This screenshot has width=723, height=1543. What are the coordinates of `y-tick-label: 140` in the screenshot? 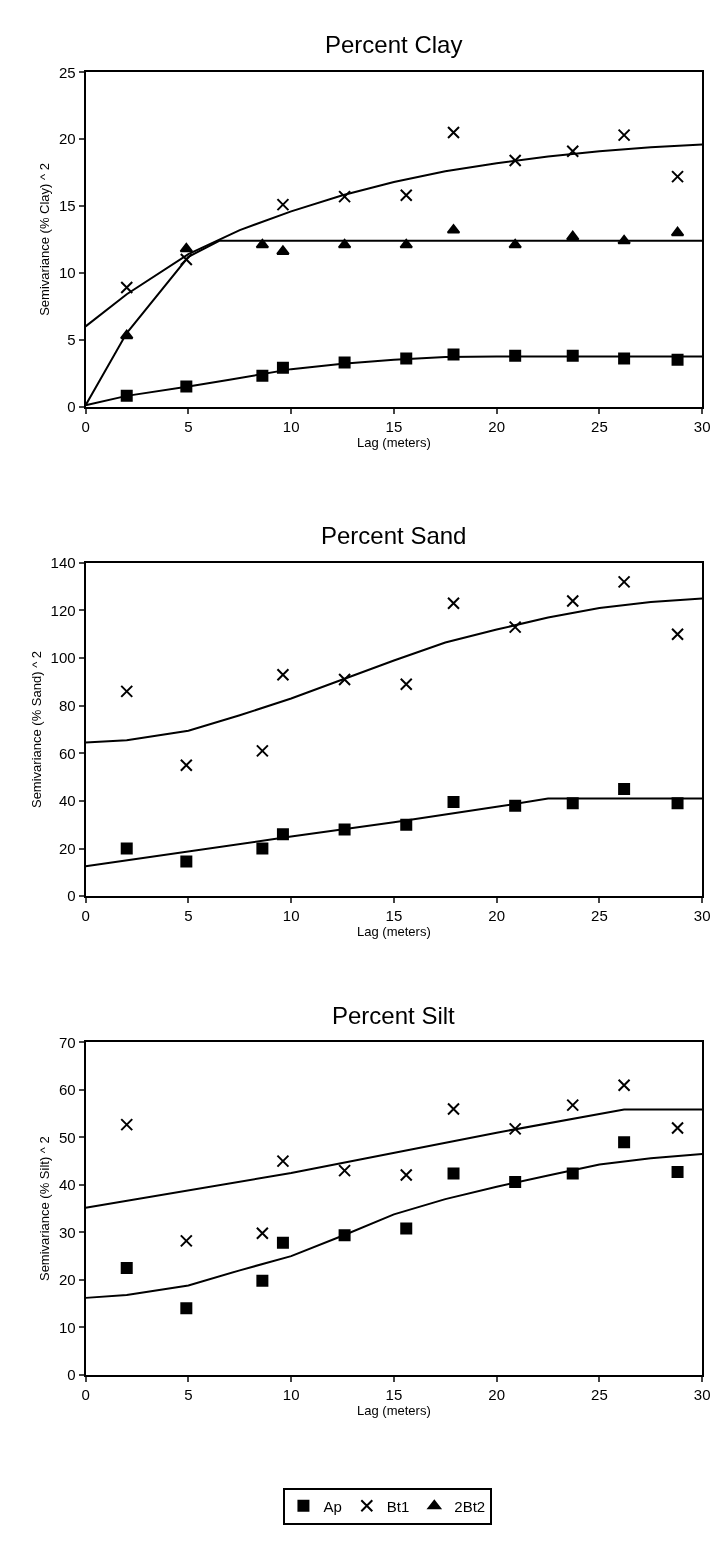 It's located at (63, 563).